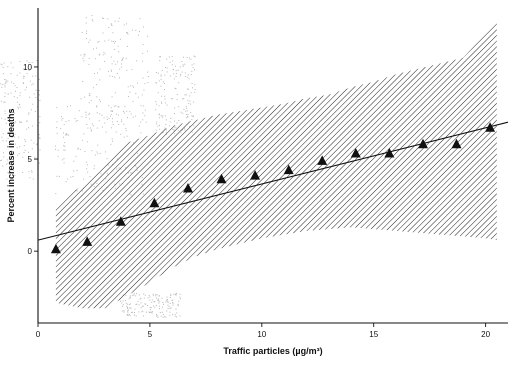 This screenshot has height=365, width=516. Describe the element at coordinates (272, 351) in the screenshot. I see `x-axis-title: Traffic particles (µg/m³)` at that location.